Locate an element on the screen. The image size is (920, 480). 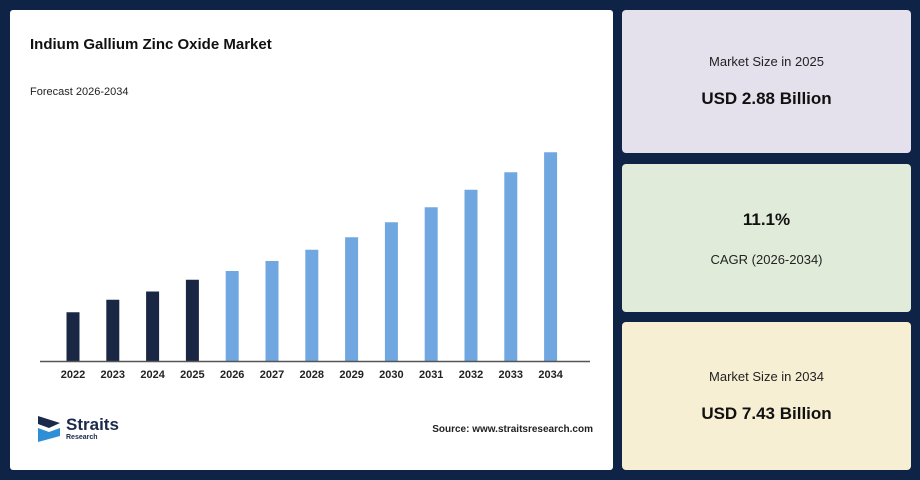
chart-title: Indium Gallium Zinc Oxide Market is located at coordinates (151, 44).